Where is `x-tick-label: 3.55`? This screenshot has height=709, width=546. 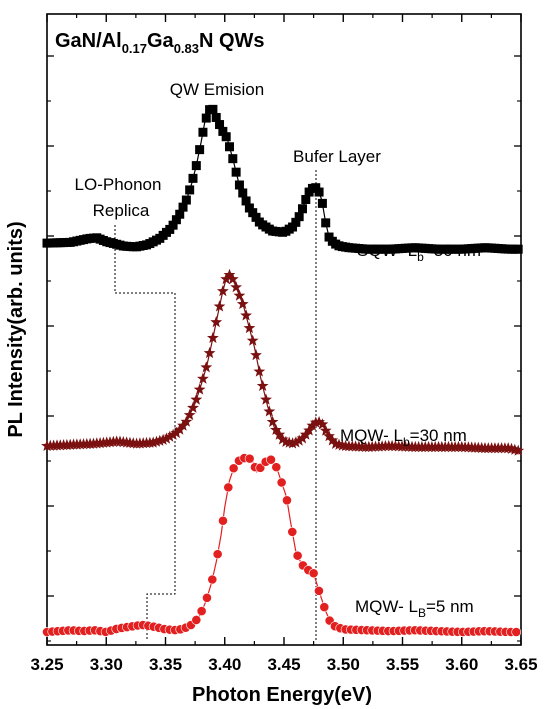 x-tick-label: 3.55 is located at coordinates (402, 664).